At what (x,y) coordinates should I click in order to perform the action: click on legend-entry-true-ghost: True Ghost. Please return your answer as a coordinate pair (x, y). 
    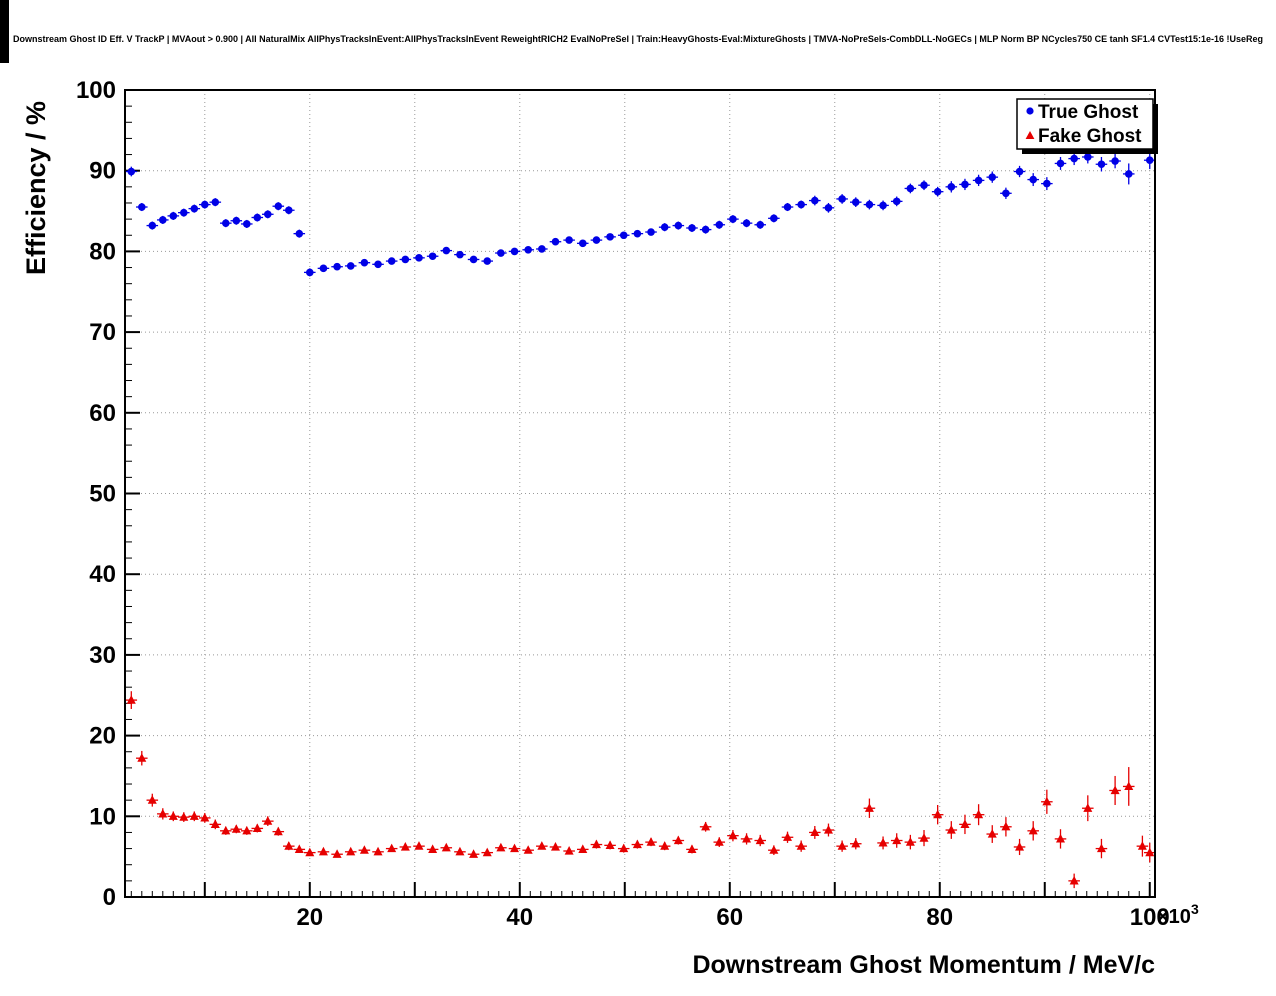
    Looking at the image, I should click on (1088, 112).